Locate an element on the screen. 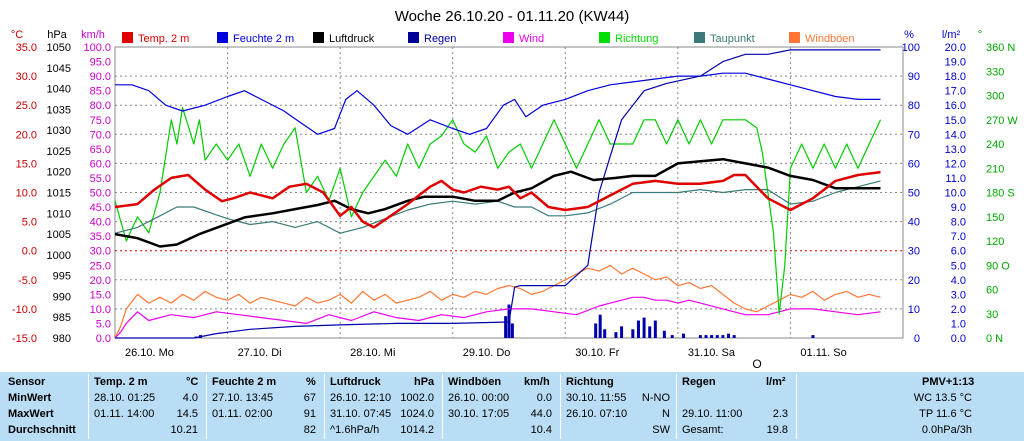 The width and height of the screenshot is (1024, 441). stats-rain-time: 29.10. 11:00 is located at coordinates (712, 414).